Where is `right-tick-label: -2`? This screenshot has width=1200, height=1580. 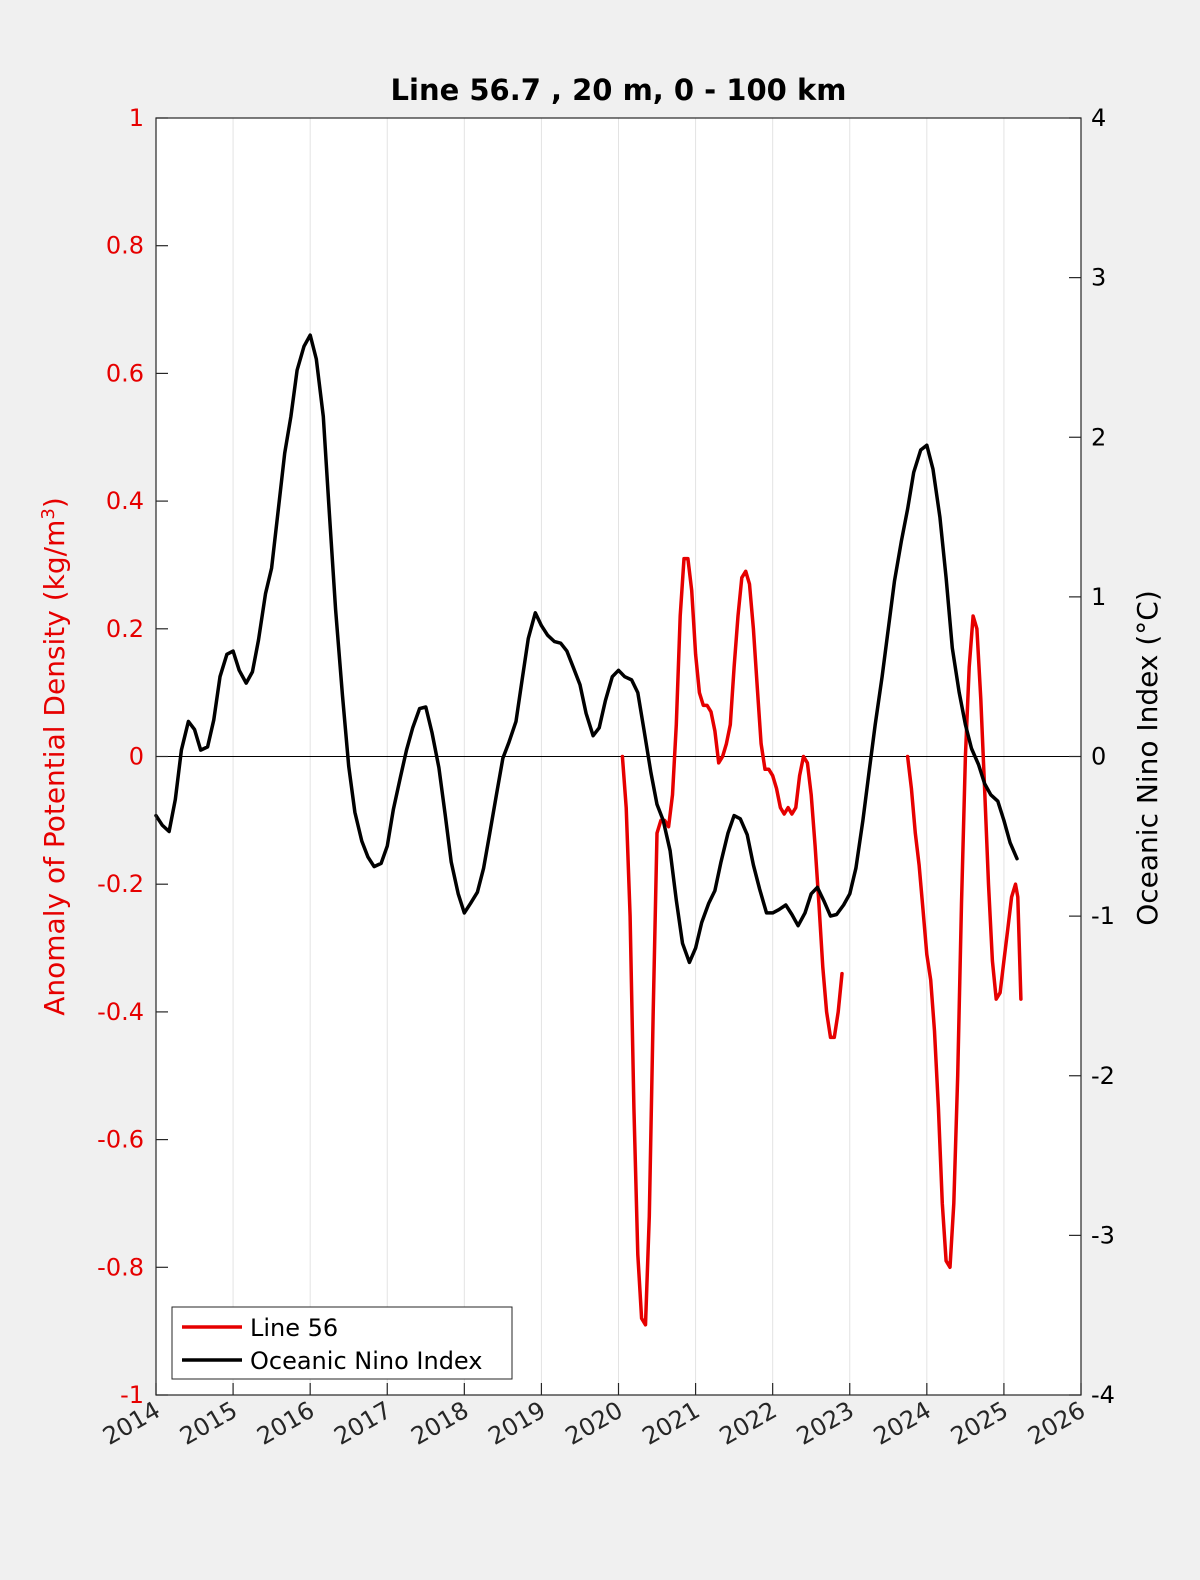 right-tick-label: -2 is located at coordinates (1103, 1076).